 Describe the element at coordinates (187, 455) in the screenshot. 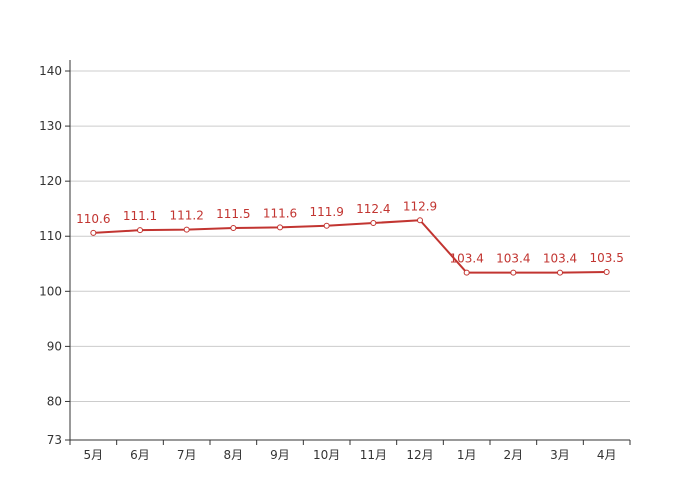

I see `x-tick-label: 7月` at that location.